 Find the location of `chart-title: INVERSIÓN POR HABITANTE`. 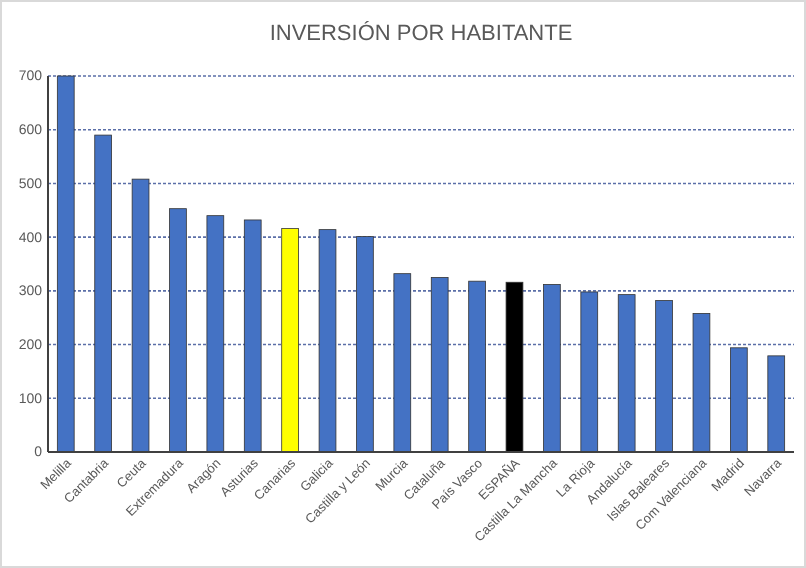

chart-title: INVERSIÓN POR HABITANTE is located at coordinates (421, 33).